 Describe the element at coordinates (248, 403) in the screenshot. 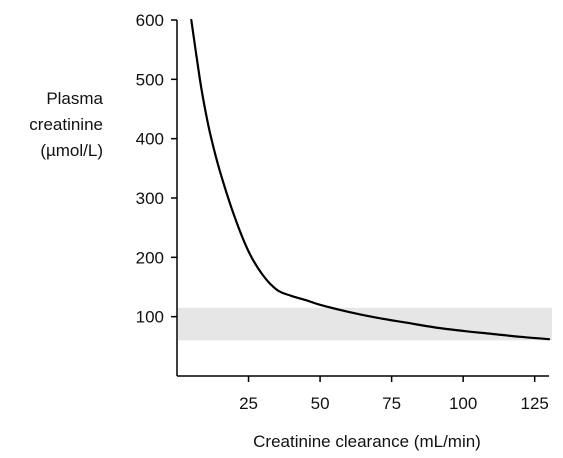

I see `x-tick-label: 25` at that location.